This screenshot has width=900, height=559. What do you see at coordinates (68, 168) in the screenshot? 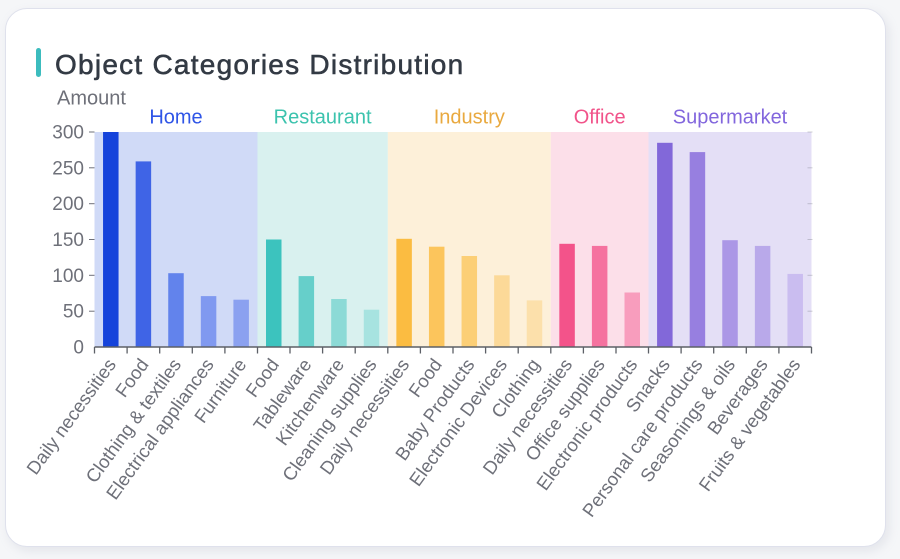
I see `svg-text: 250` at bounding box center [68, 168].